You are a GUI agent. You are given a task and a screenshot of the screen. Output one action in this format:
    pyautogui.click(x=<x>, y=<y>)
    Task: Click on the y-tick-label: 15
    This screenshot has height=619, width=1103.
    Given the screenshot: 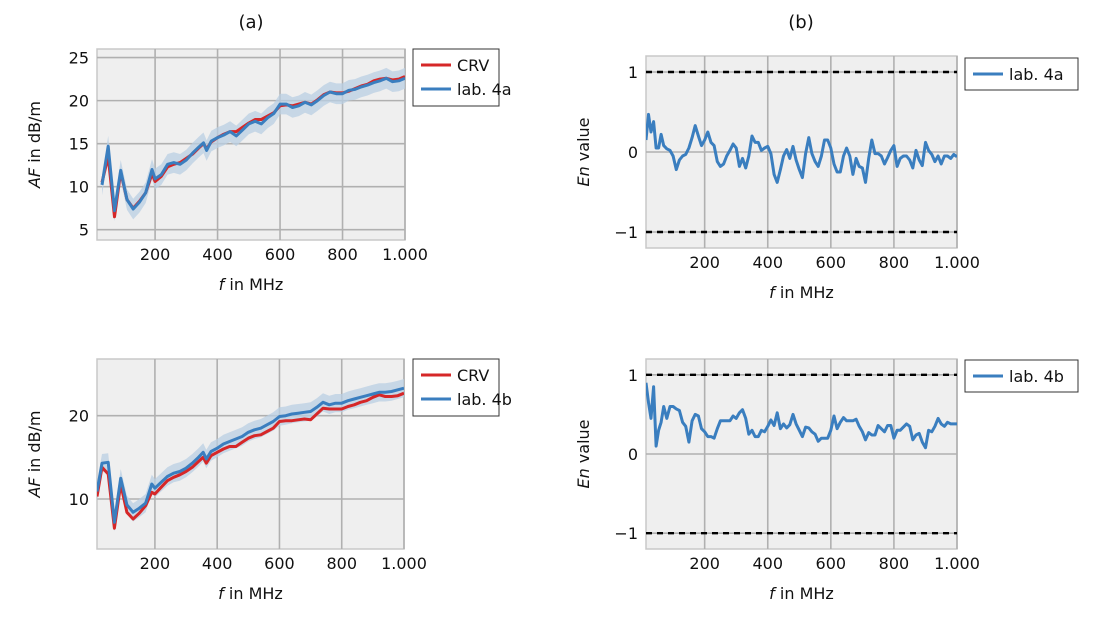 What is the action you would take?
    pyautogui.click(x=79, y=144)
    